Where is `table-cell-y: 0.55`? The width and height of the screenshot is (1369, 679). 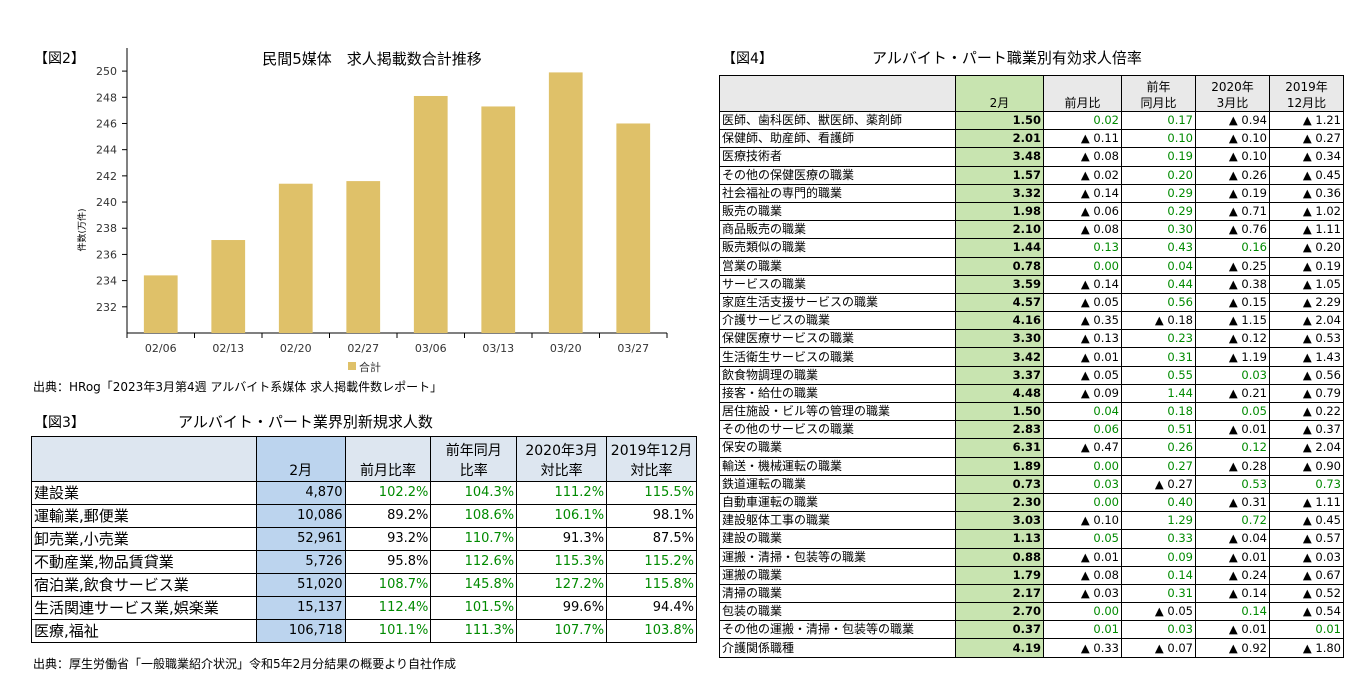 table-cell-y: 0.55 is located at coordinates (1158, 375).